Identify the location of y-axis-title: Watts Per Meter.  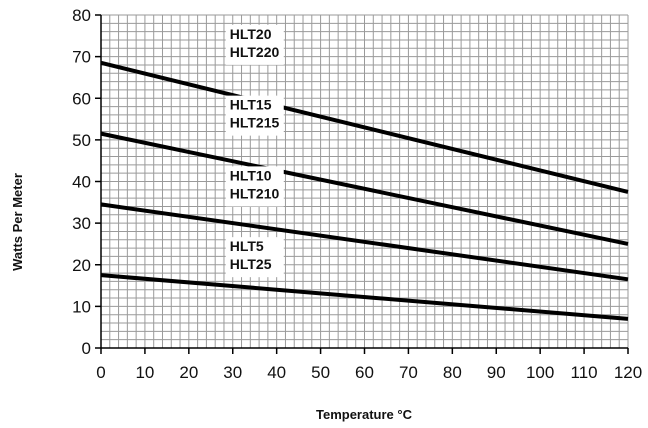
(17, 222).